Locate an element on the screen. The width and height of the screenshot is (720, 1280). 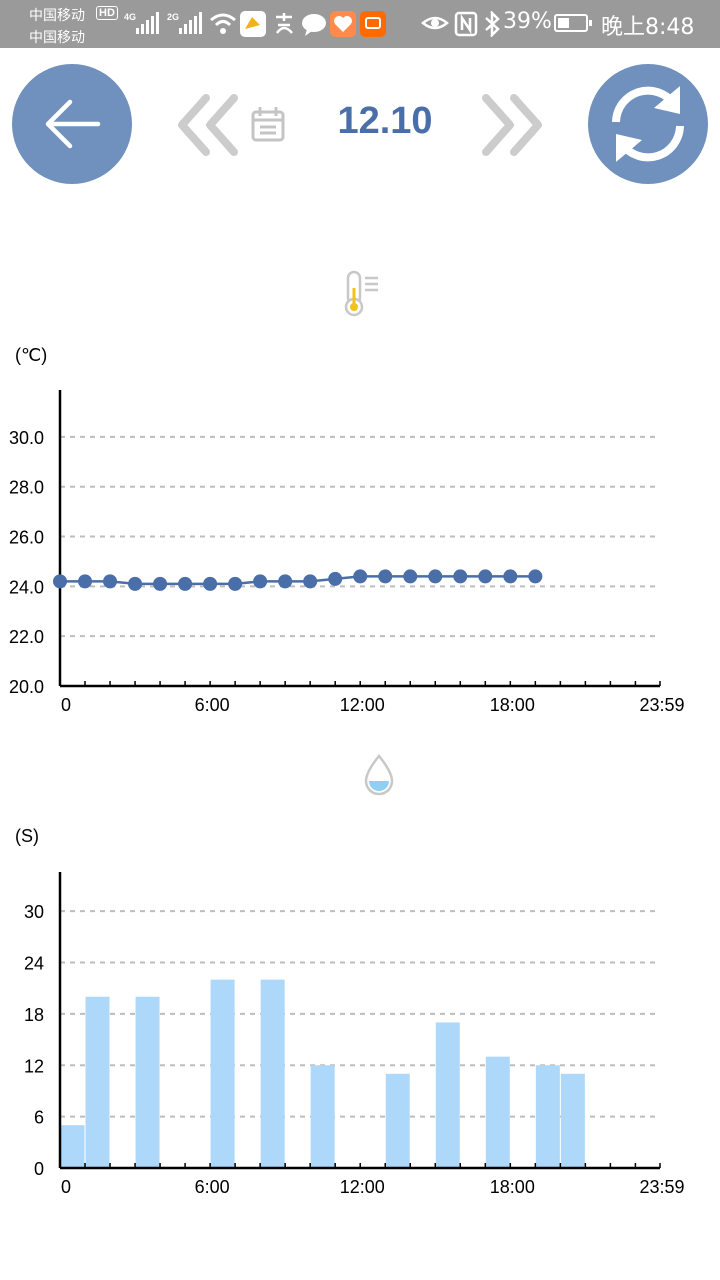
battery-percent: 39% is located at coordinates (527, 21).